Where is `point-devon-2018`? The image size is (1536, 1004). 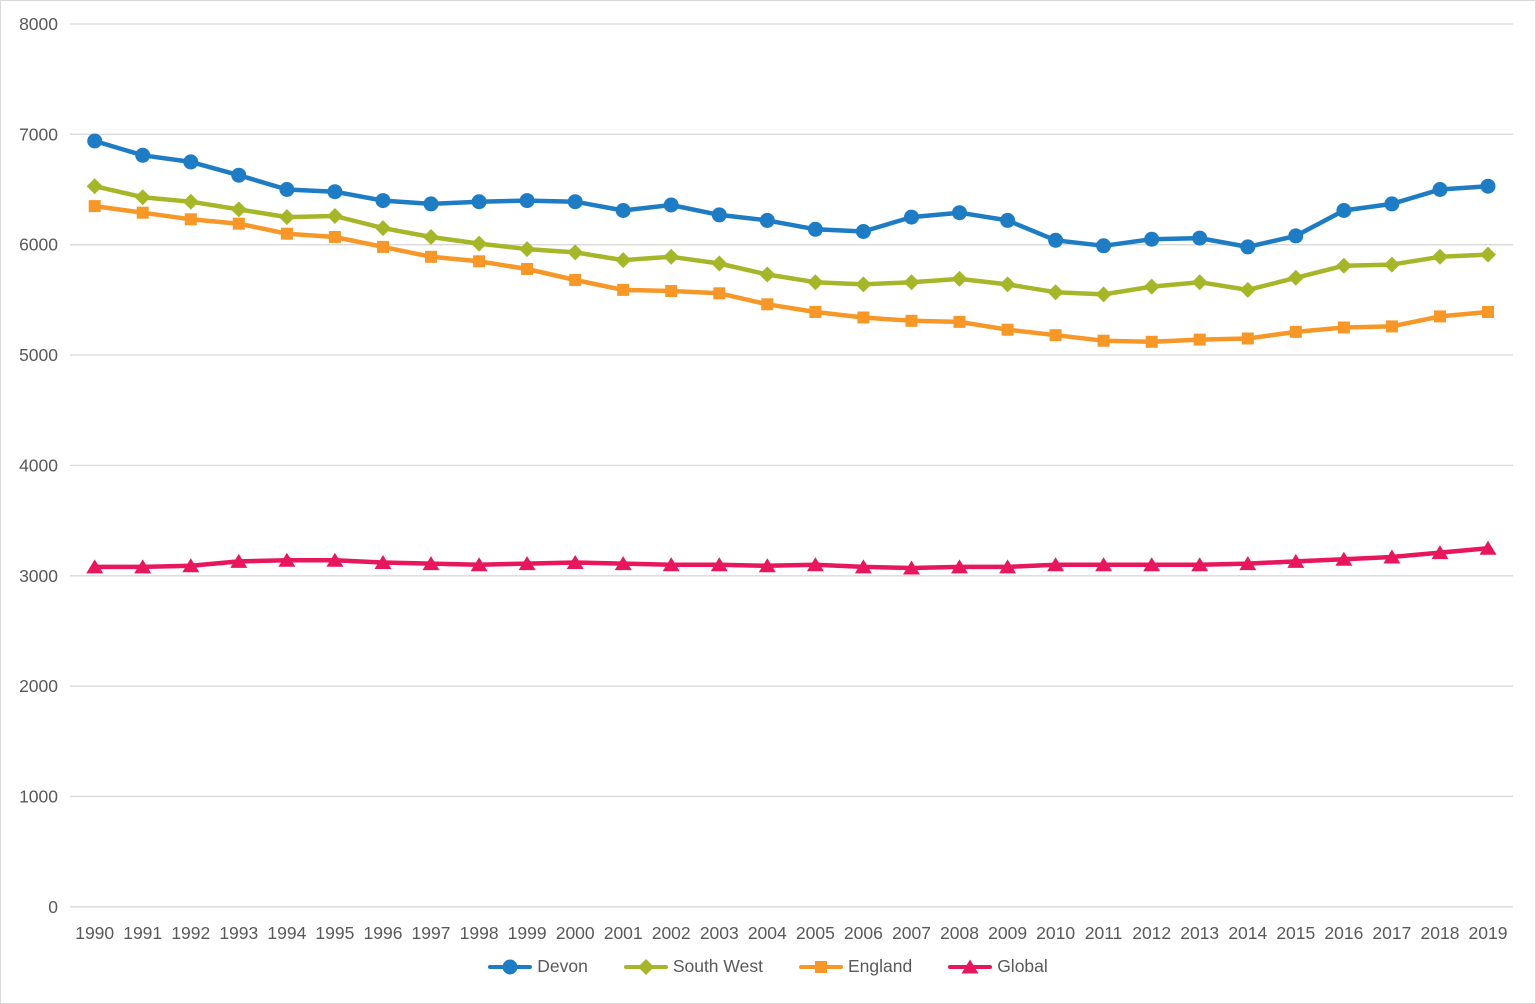
point-devon-2018 is located at coordinates (1440, 189).